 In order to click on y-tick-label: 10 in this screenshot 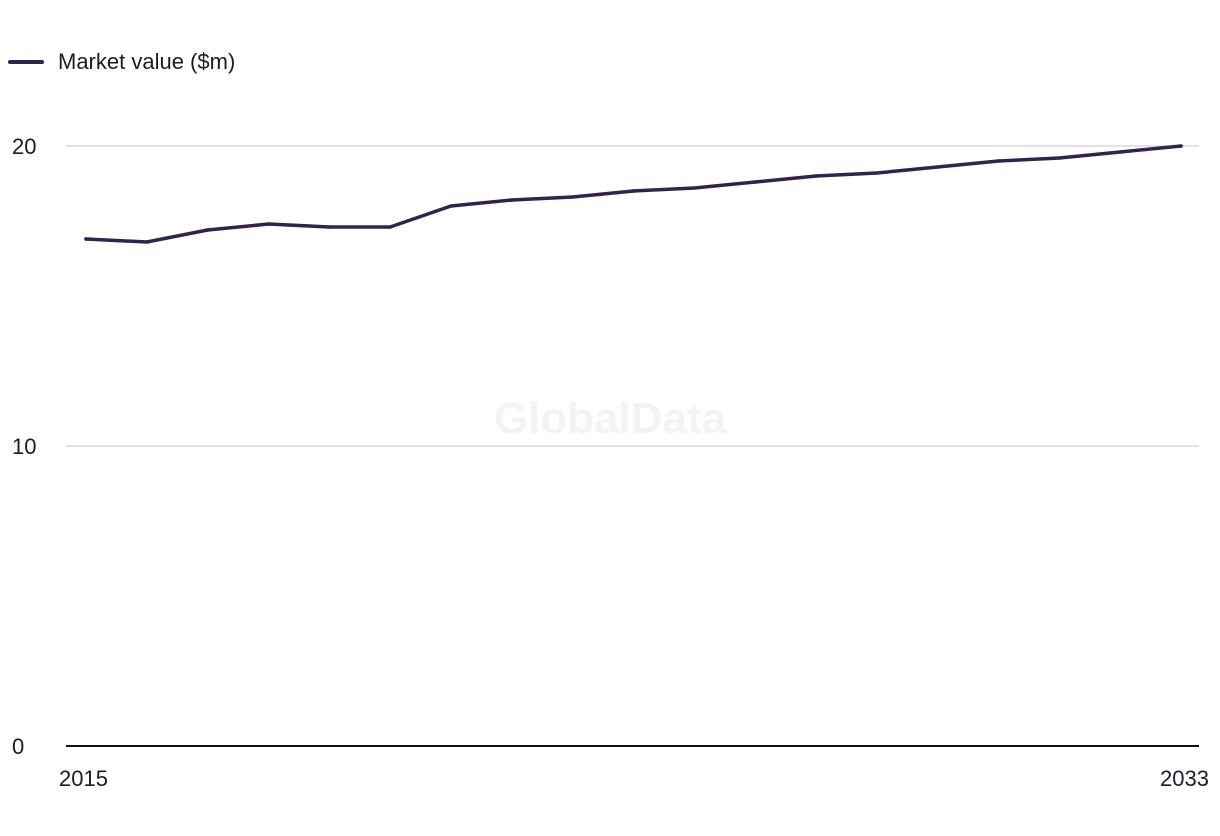, I will do `click(24, 446)`.